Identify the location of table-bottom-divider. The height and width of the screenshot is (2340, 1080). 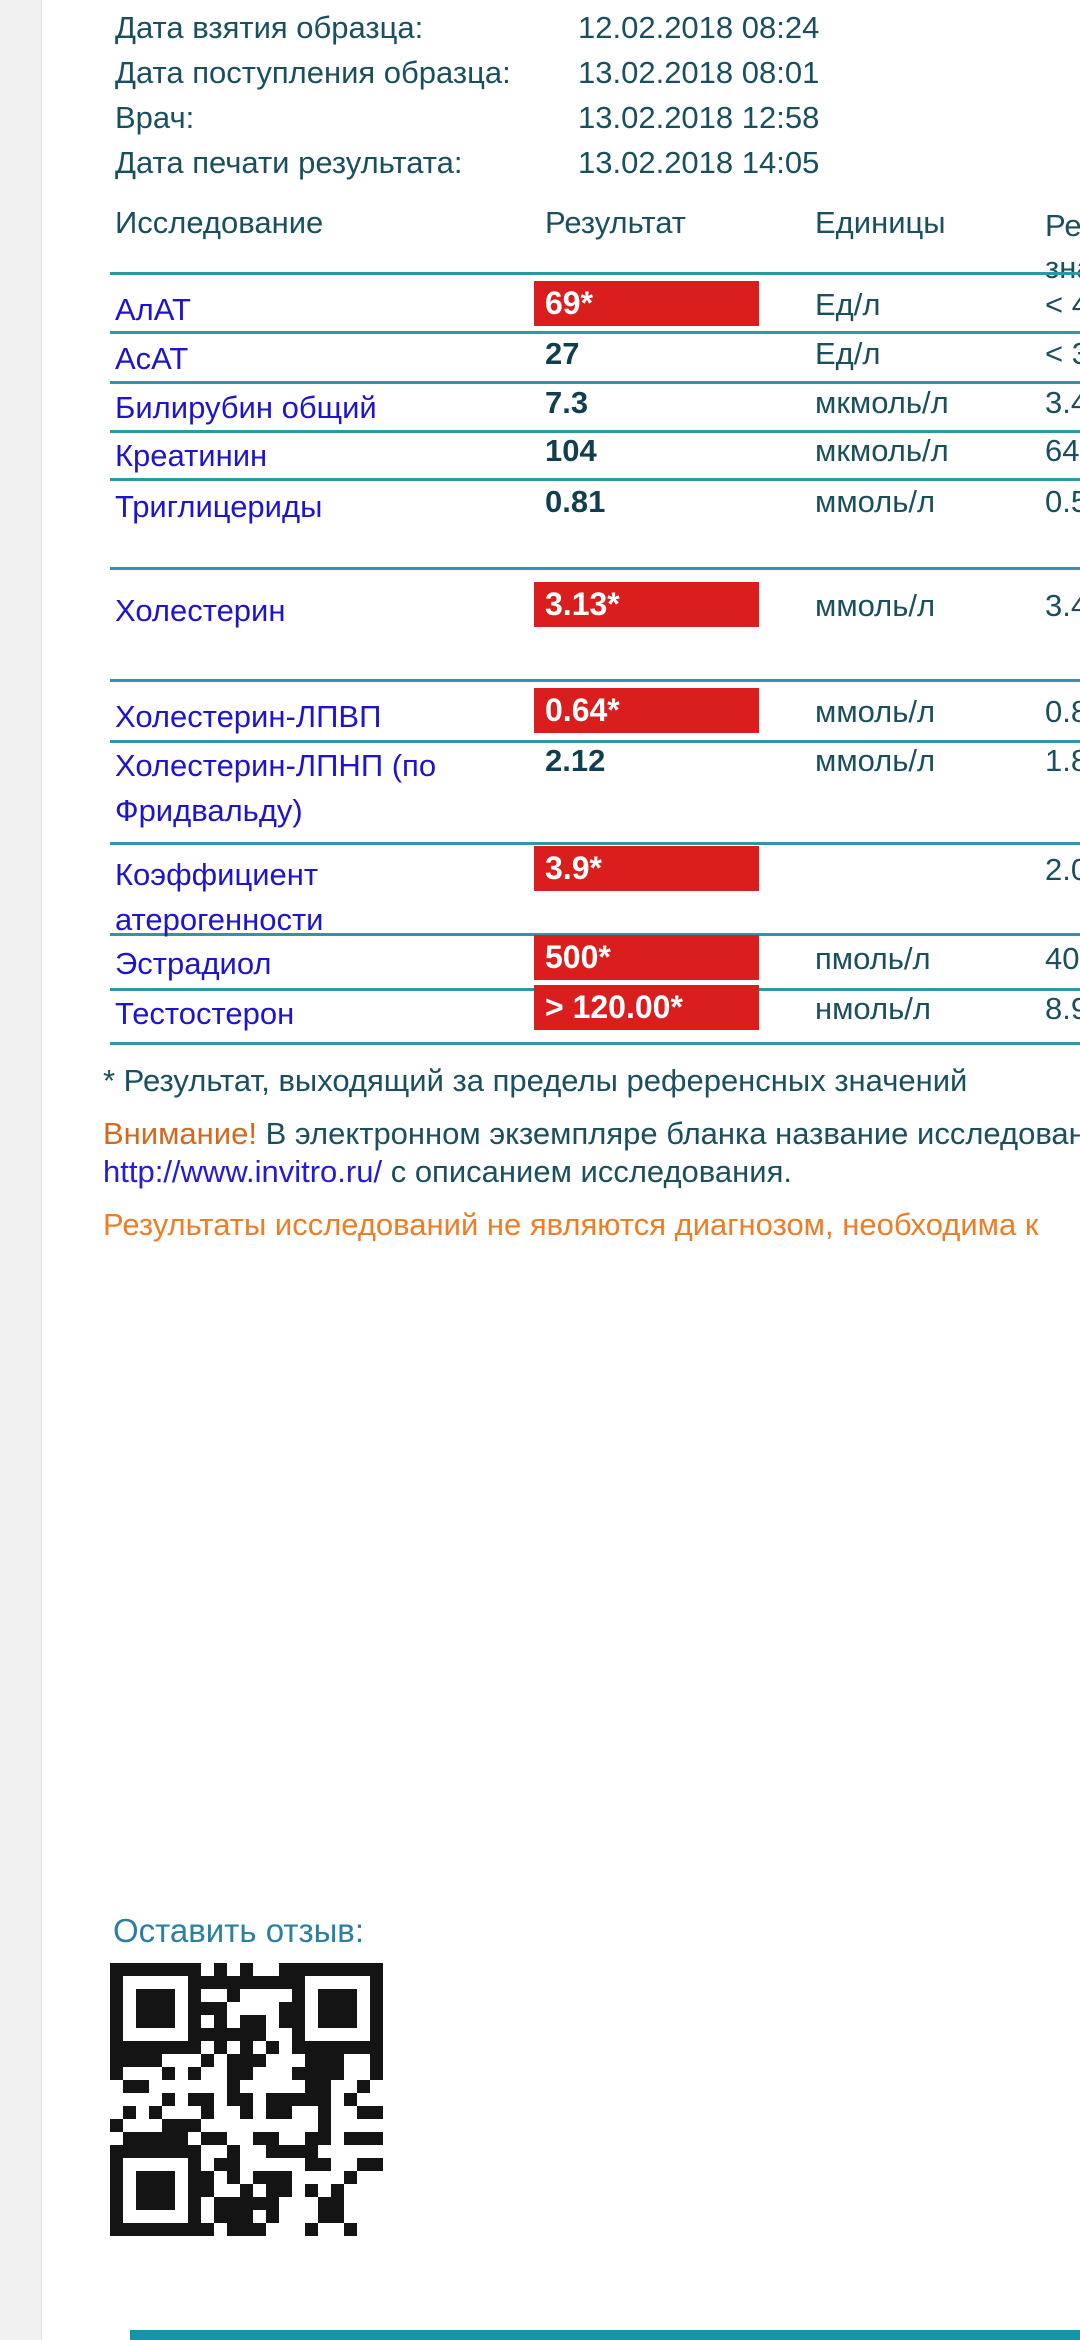
(595, 1043).